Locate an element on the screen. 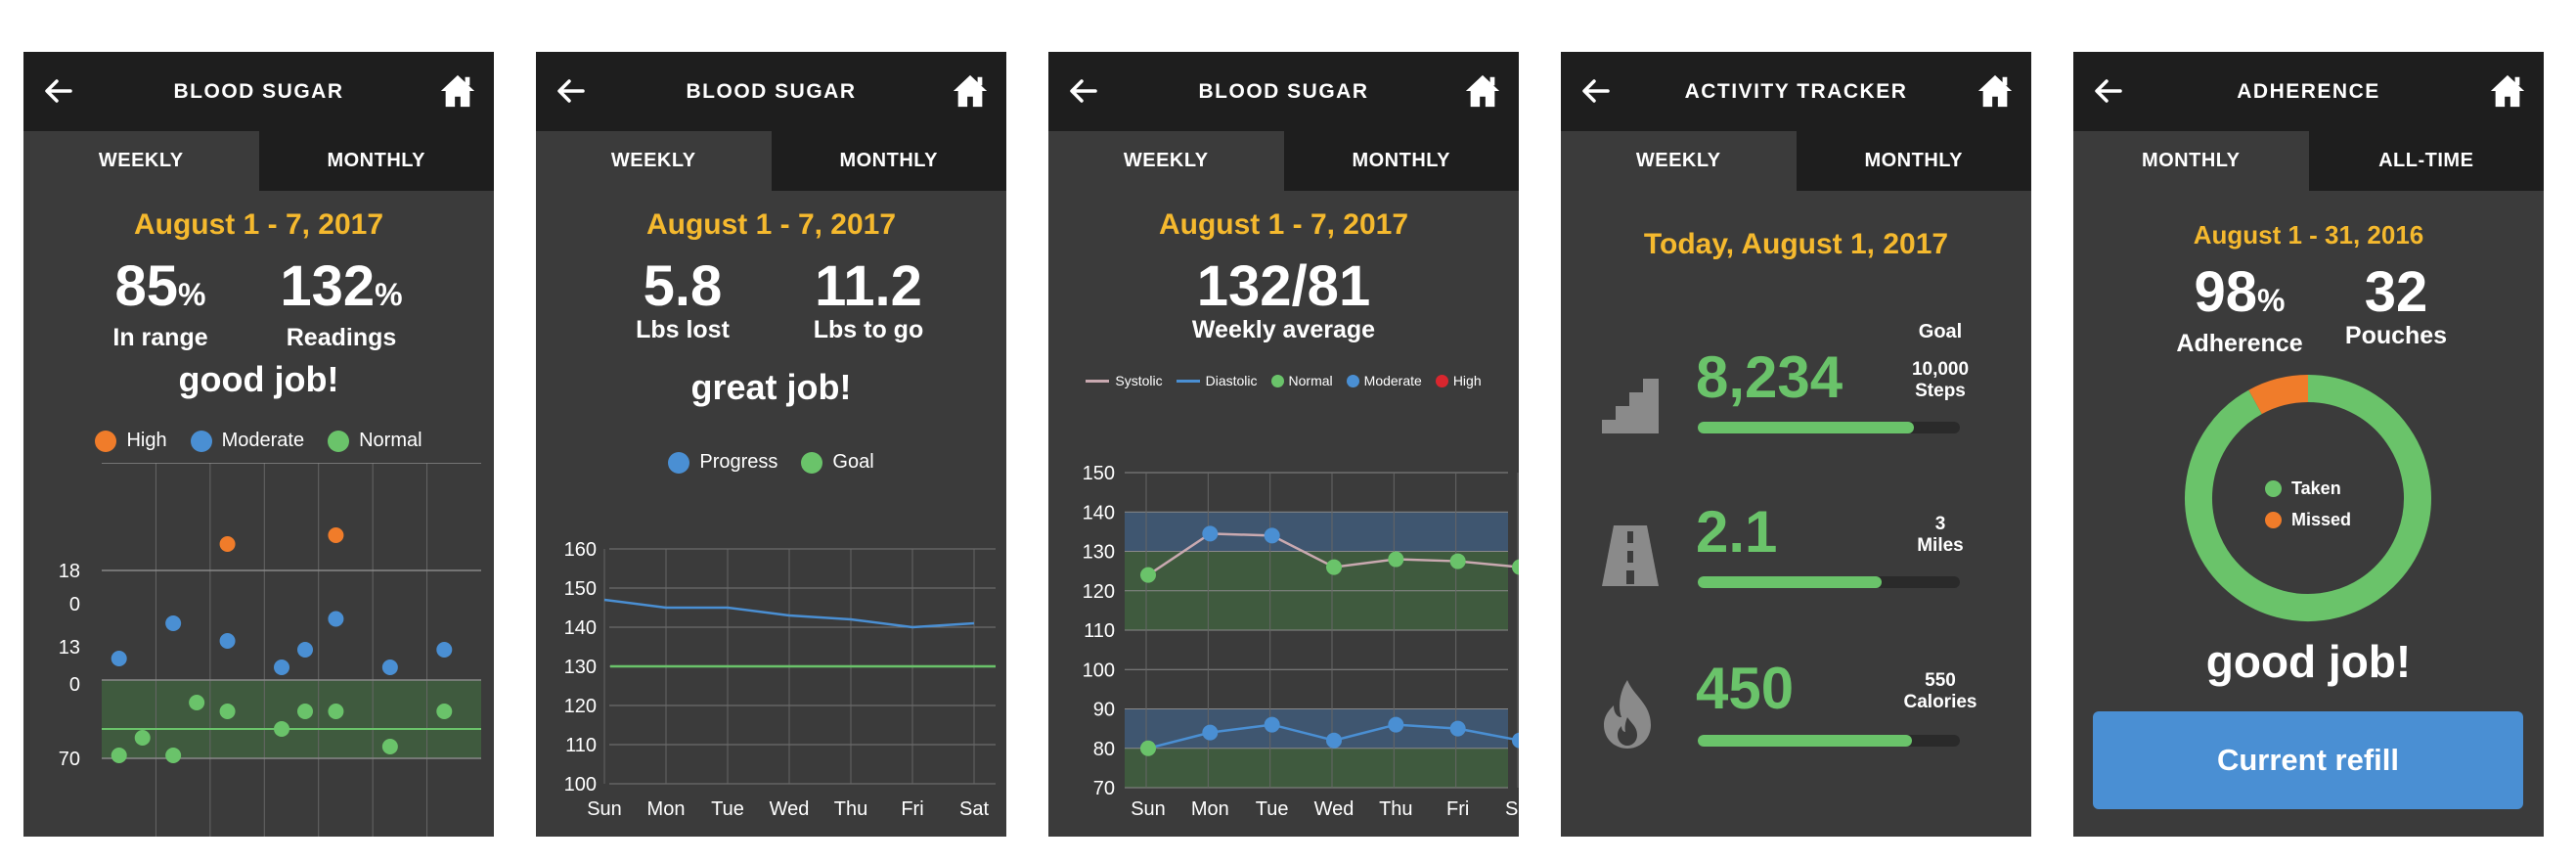 This screenshot has height=864, width=2576. adherence-value: 98 is located at coordinates (2226, 292).